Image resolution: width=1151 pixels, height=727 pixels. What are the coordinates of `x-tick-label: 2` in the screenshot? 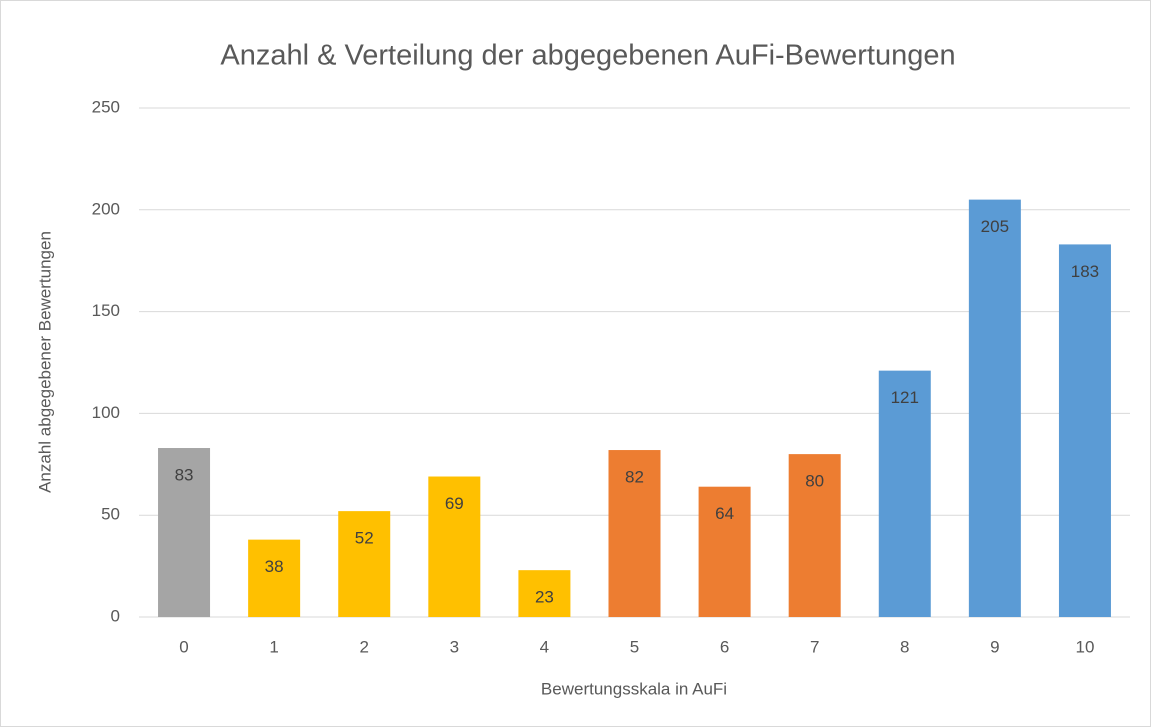 It's located at (363, 646).